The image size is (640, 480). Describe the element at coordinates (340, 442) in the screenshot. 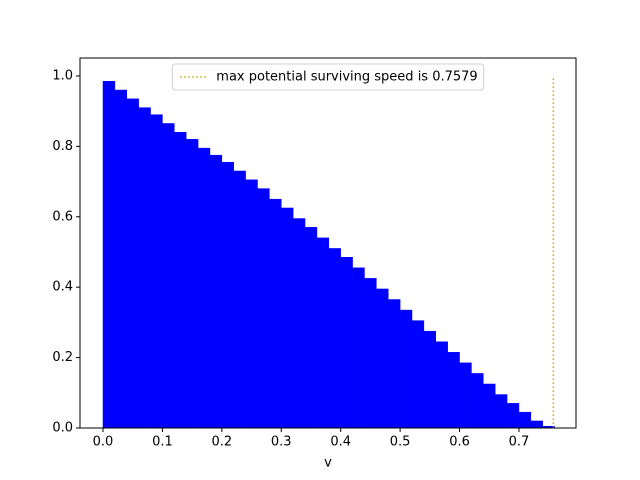

I see `x-tick-label: 0.4` at that location.